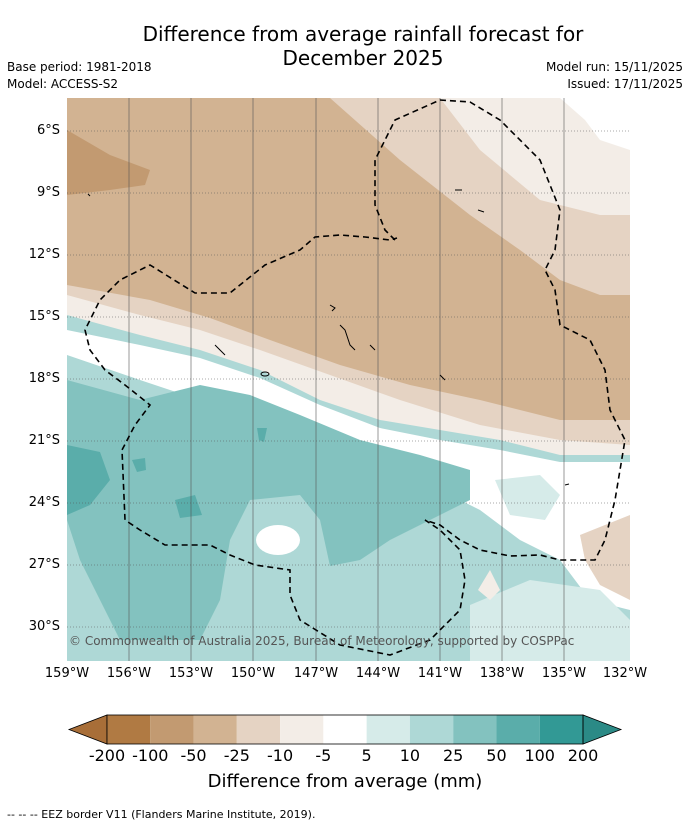 The width and height of the screenshot is (690, 827). What do you see at coordinates (44, 564) in the screenshot?
I see `lat-label-27s: 27°S` at bounding box center [44, 564].